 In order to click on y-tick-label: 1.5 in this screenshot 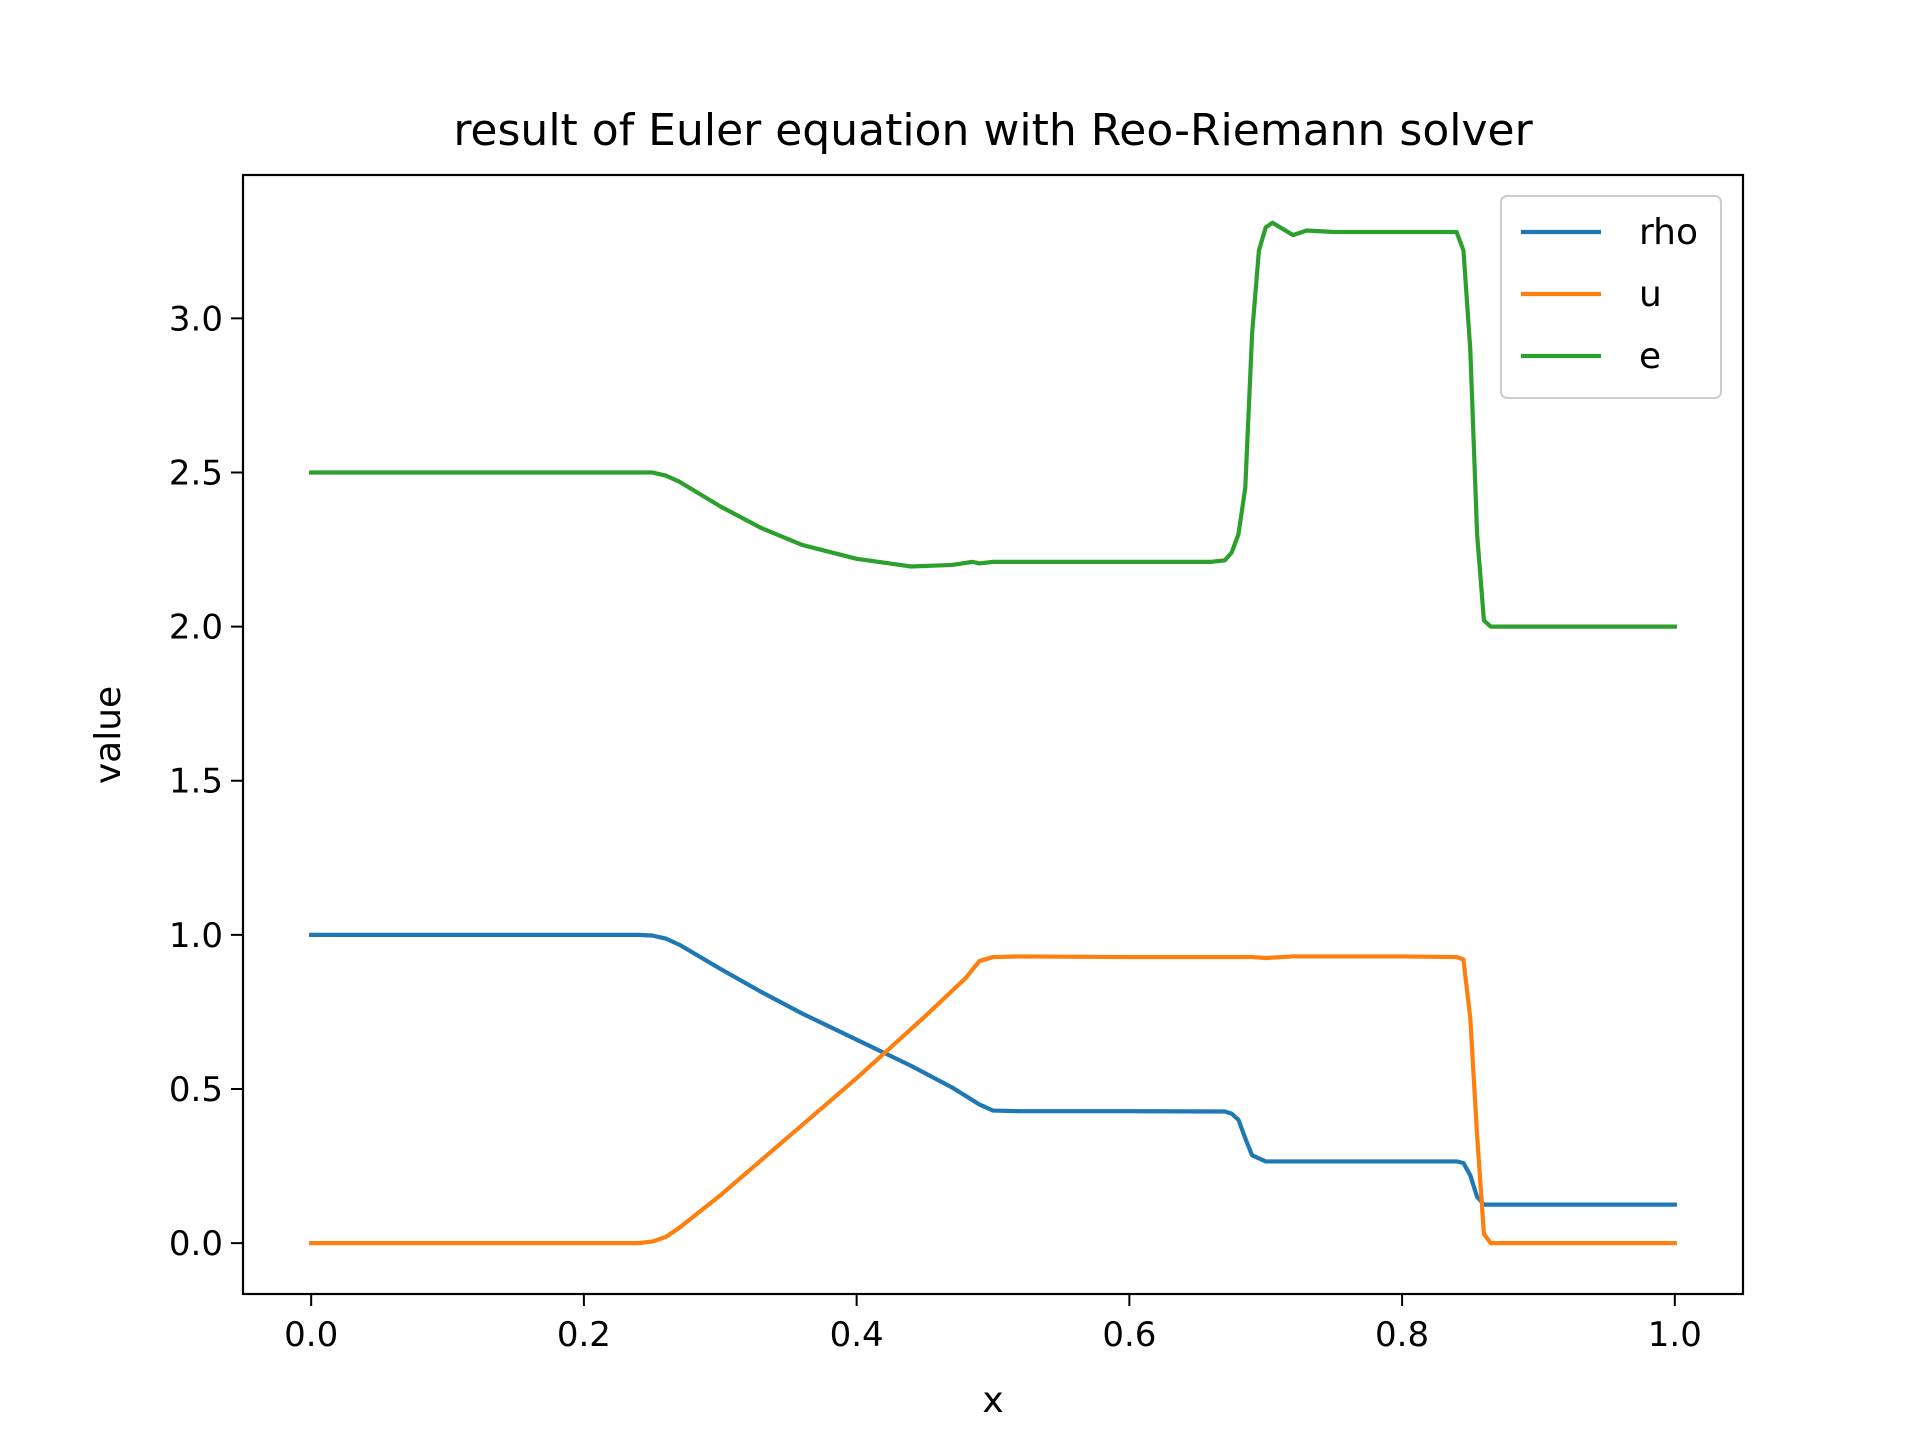, I will do `click(196, 782)`.